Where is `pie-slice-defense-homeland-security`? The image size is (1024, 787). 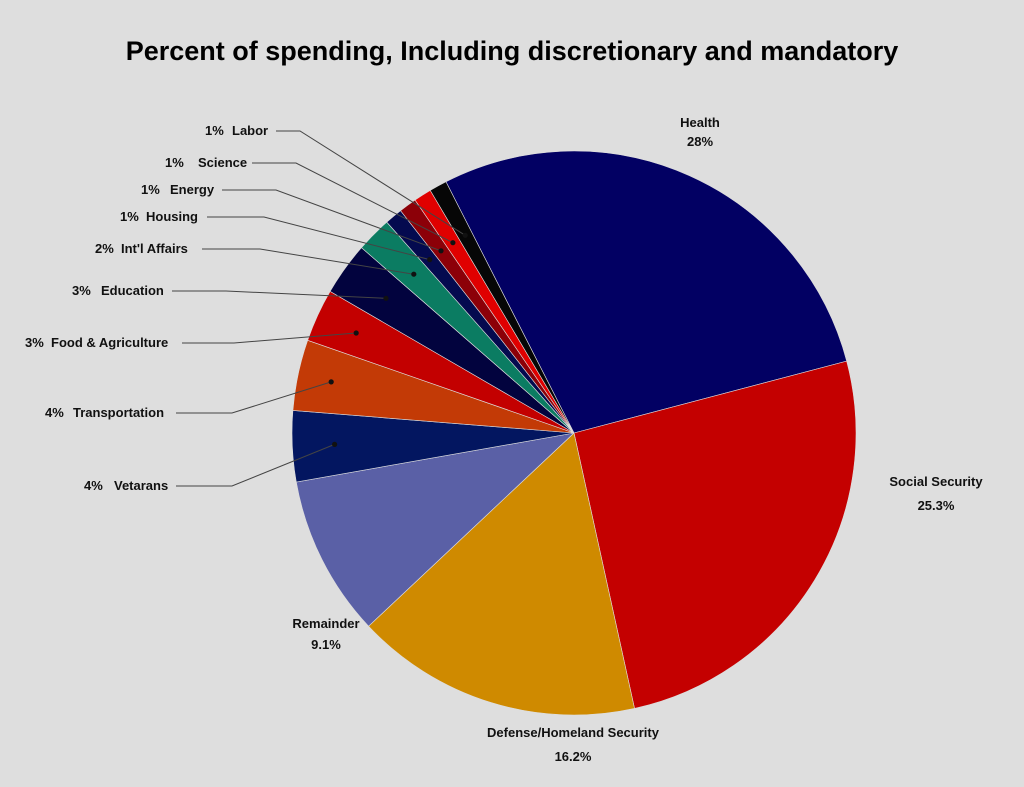 pie-slice-defense-homeland-security is located at coordinates (501, 574).